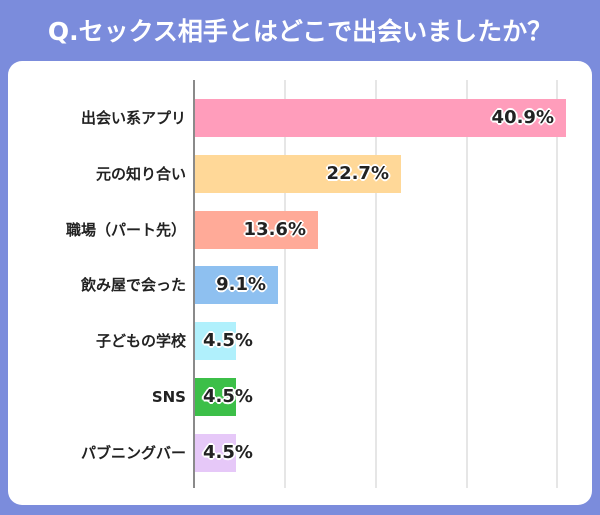 Image resolution: width=600 pixels, height=515 pixels. What do you see at coordinates (194, 284) in the screenshot?
I see `y-axis-line` at bounding box center [194, 284].